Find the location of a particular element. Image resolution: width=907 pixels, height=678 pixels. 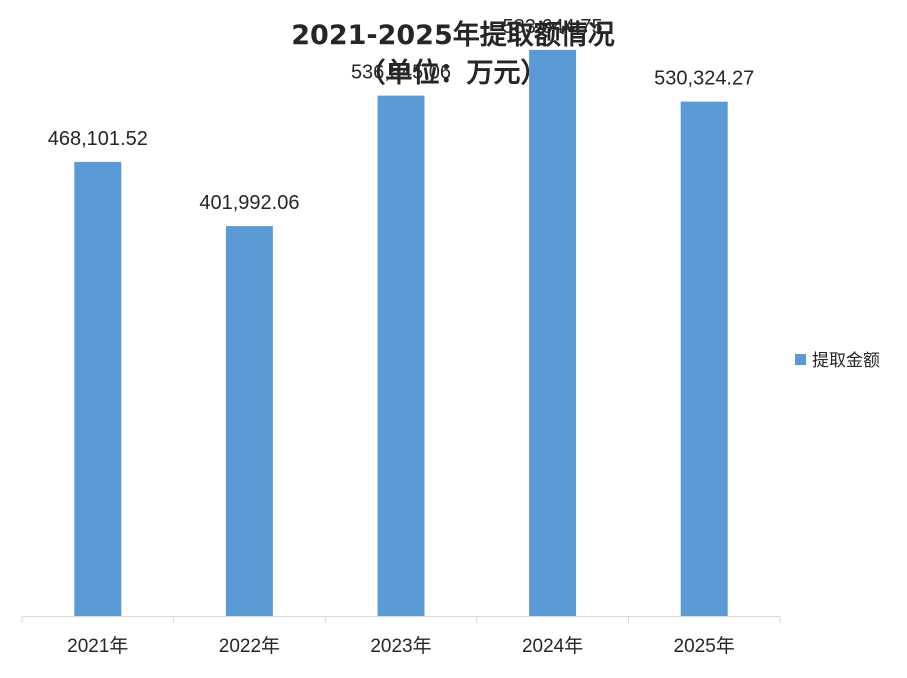

data-label-2: 401,992.06 is located at coordinates (249, 203).